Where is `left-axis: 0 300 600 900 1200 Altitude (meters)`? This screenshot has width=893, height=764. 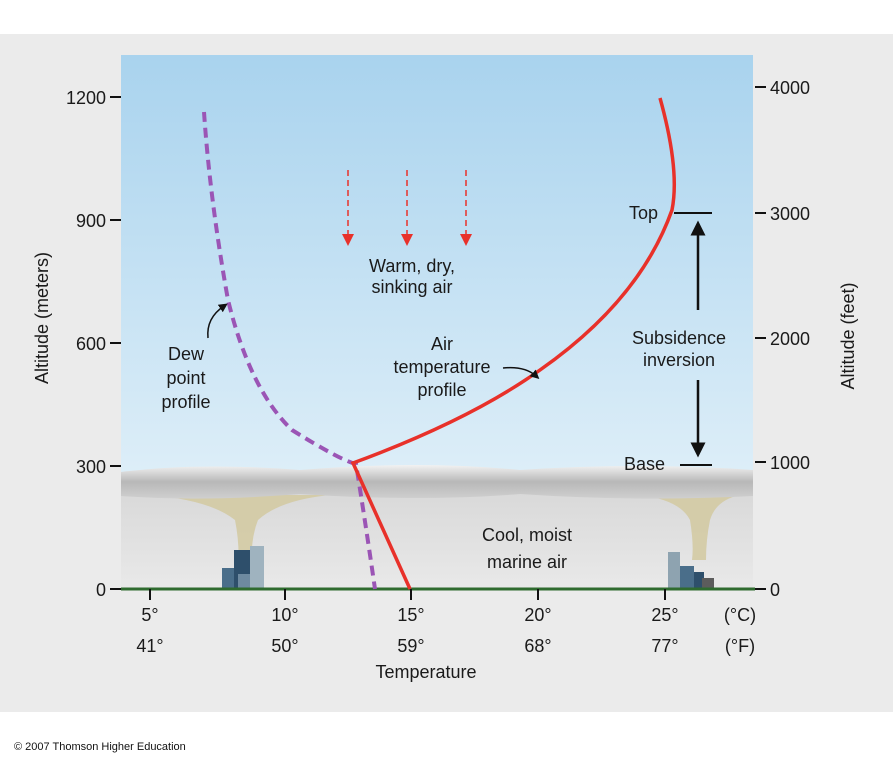 left-axis: 0 300 600 900 1200 Altitude (meters) is located at coordinates (76, 344).